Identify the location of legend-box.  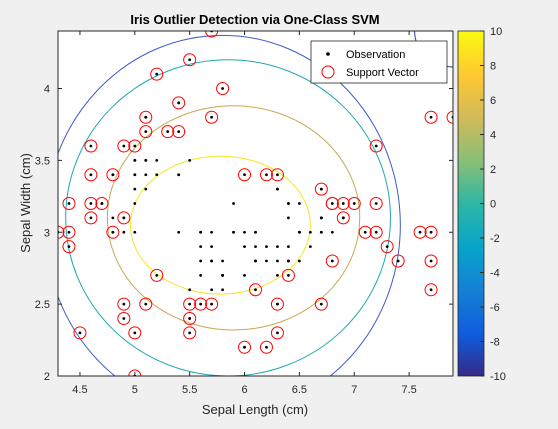
(379, 62).